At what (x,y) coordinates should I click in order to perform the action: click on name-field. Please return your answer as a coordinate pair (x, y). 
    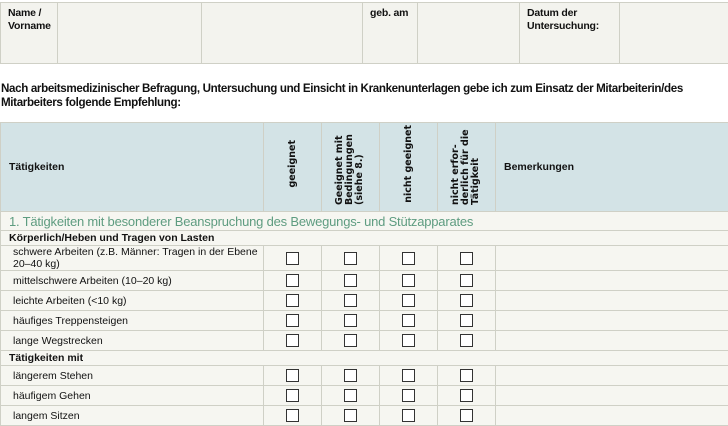
    Looking at the image, I should click on (130, 33).